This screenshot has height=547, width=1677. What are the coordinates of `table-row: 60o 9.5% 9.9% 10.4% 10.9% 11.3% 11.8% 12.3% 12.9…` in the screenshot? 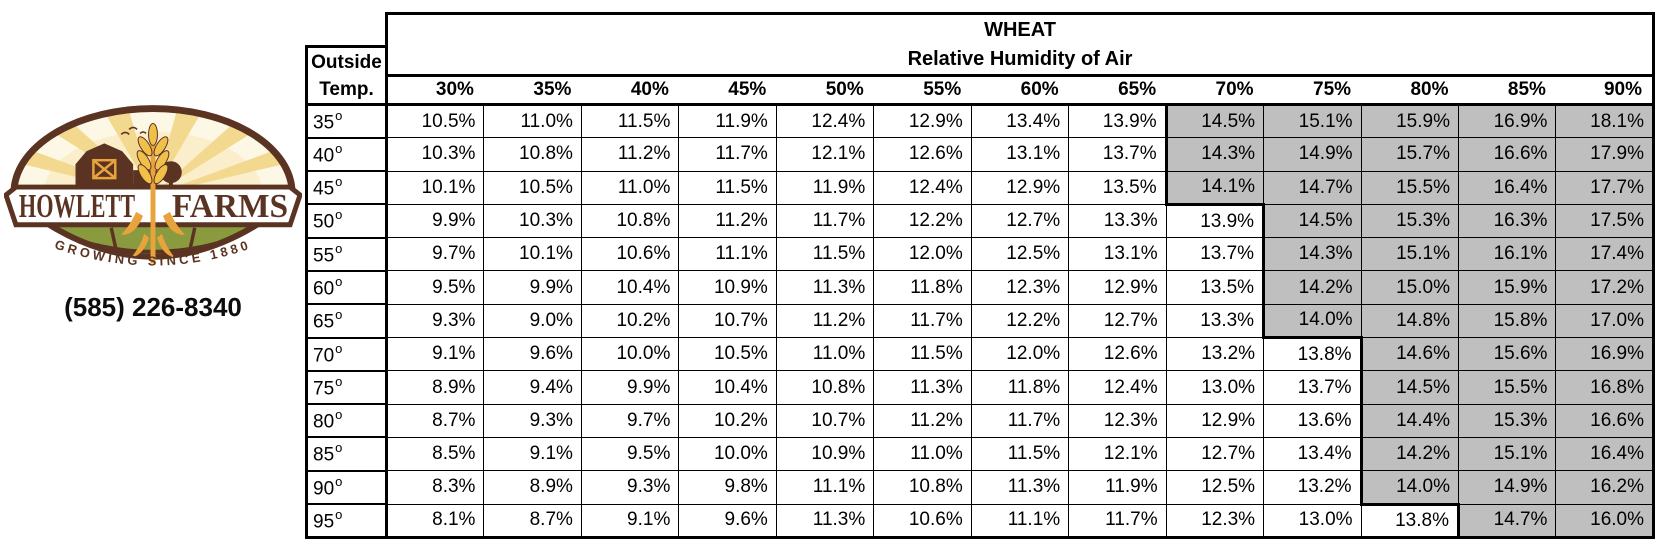 It's located at (980, 287).